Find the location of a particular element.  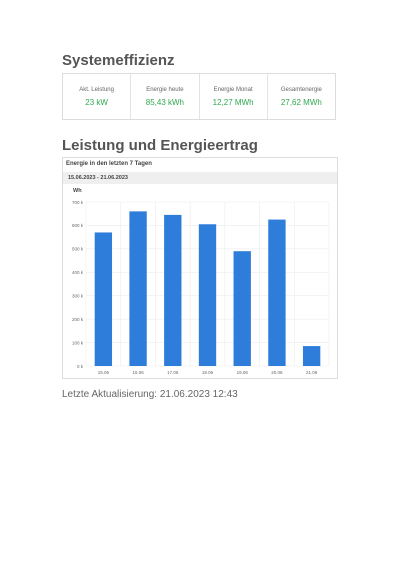

y-tick-label: 700 k is located at coordinates (78, 202).